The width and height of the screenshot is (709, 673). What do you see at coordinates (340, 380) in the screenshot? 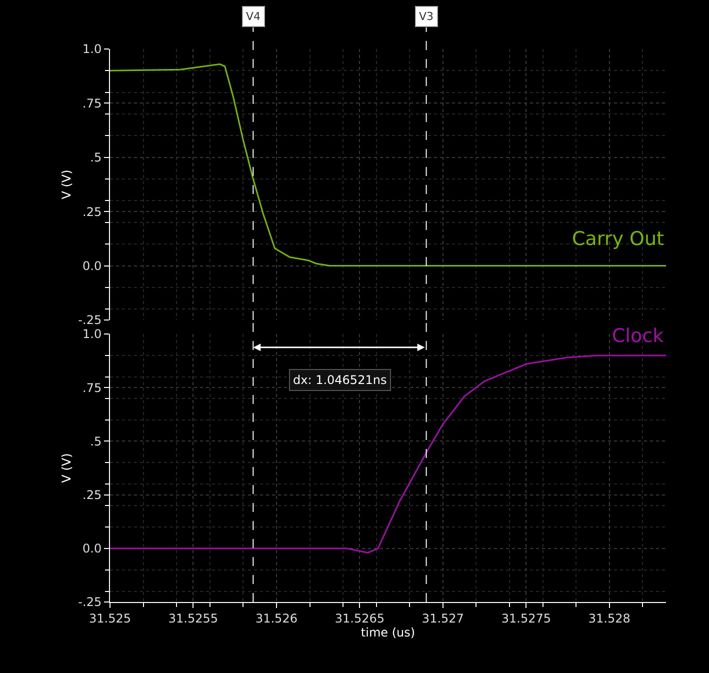
I see `annotation: dx: 1.046521ns` at bounding box center [340, 380].